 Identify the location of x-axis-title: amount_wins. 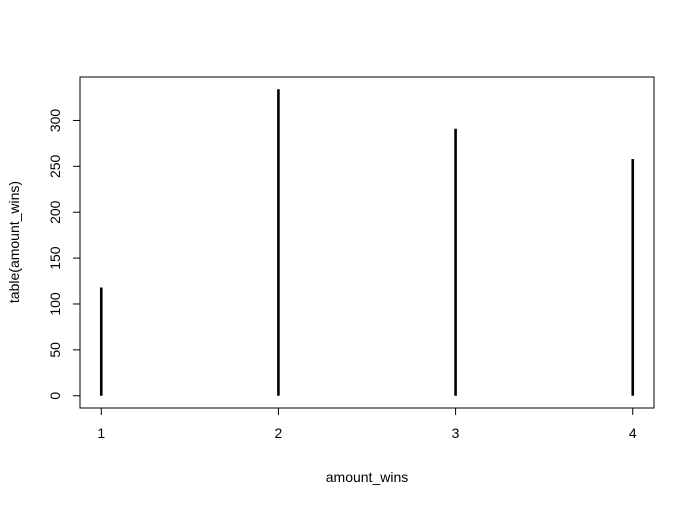
(367, 477).